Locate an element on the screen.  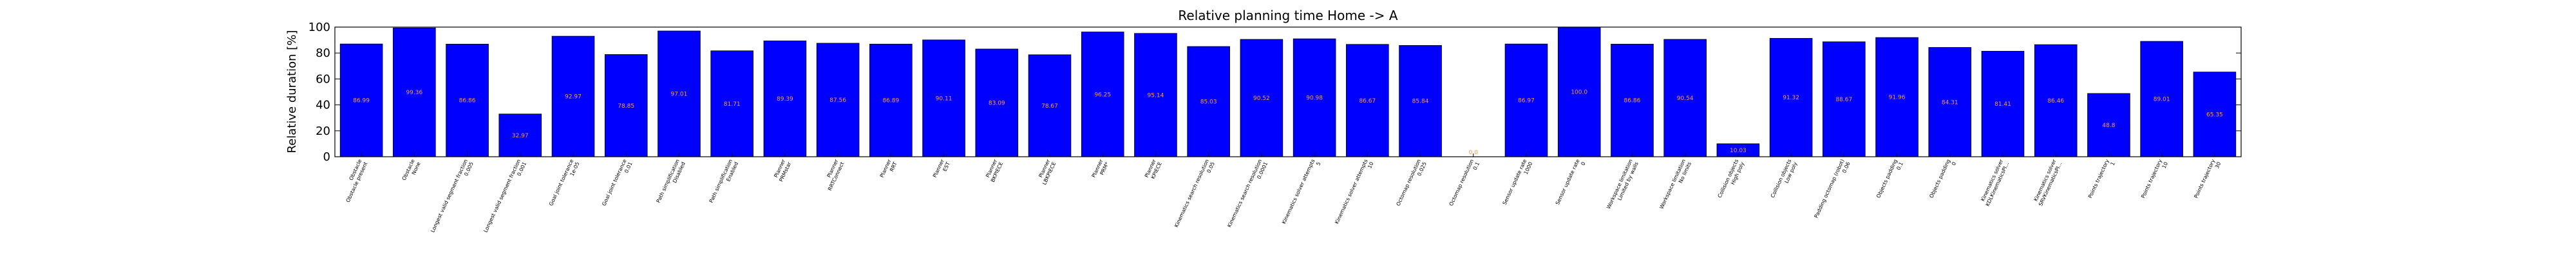
x-tick-label-line: 0 is located at coordinates (1954, 163).